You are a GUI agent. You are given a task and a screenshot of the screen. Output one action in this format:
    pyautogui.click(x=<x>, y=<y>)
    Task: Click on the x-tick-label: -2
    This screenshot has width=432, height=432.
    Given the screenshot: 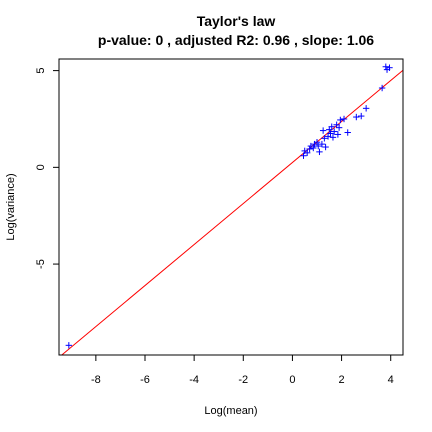 What is the action you would take?
    pyautogui.click(x=243, y=380)
    